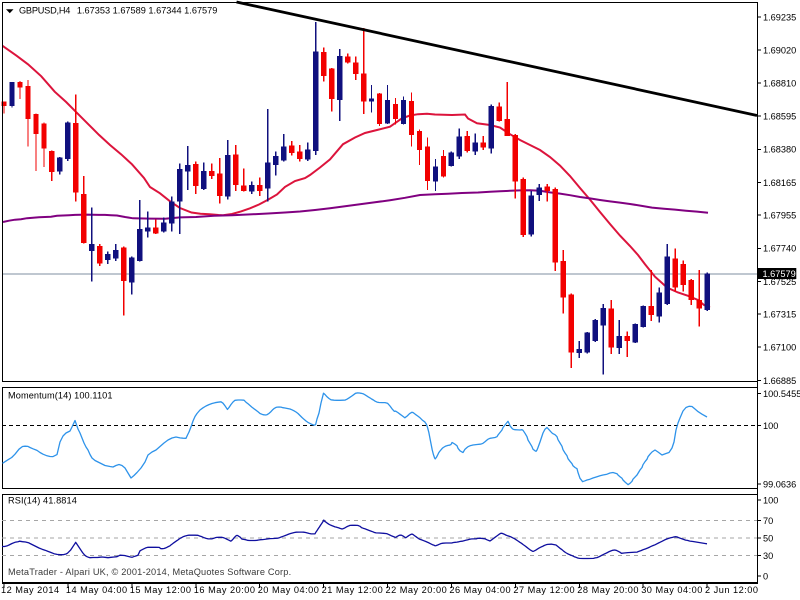 Image resolution: width=800 pixels, height=600 pixels. Describe the element at coordinates (779, 83) in the screenshot. I see `svg-text: 1.68810` at that location.